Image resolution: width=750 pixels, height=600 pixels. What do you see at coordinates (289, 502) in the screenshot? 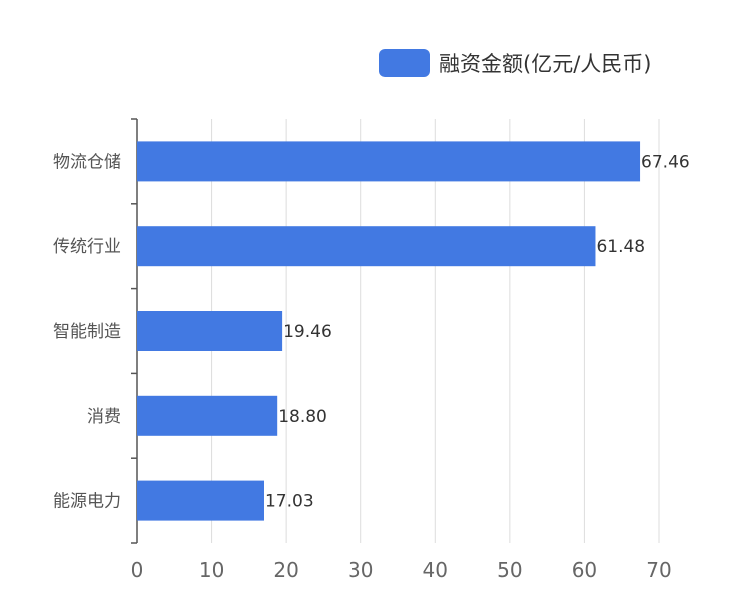
I see `data-label: 17.03` at bounding box center [289, 502].